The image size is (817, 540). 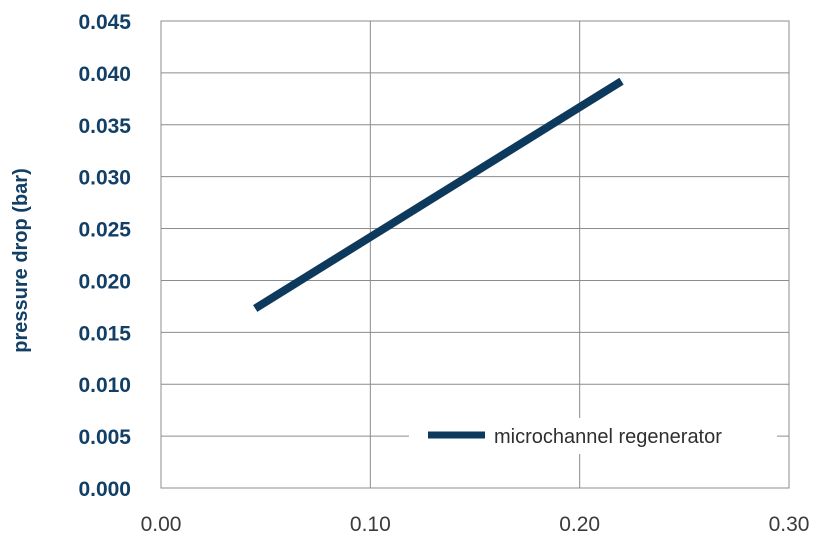 What do you see at coordinates (104, 333) in the screenshot?
I see `y-tick-label: 0.015` at bounding box center [104, 333].